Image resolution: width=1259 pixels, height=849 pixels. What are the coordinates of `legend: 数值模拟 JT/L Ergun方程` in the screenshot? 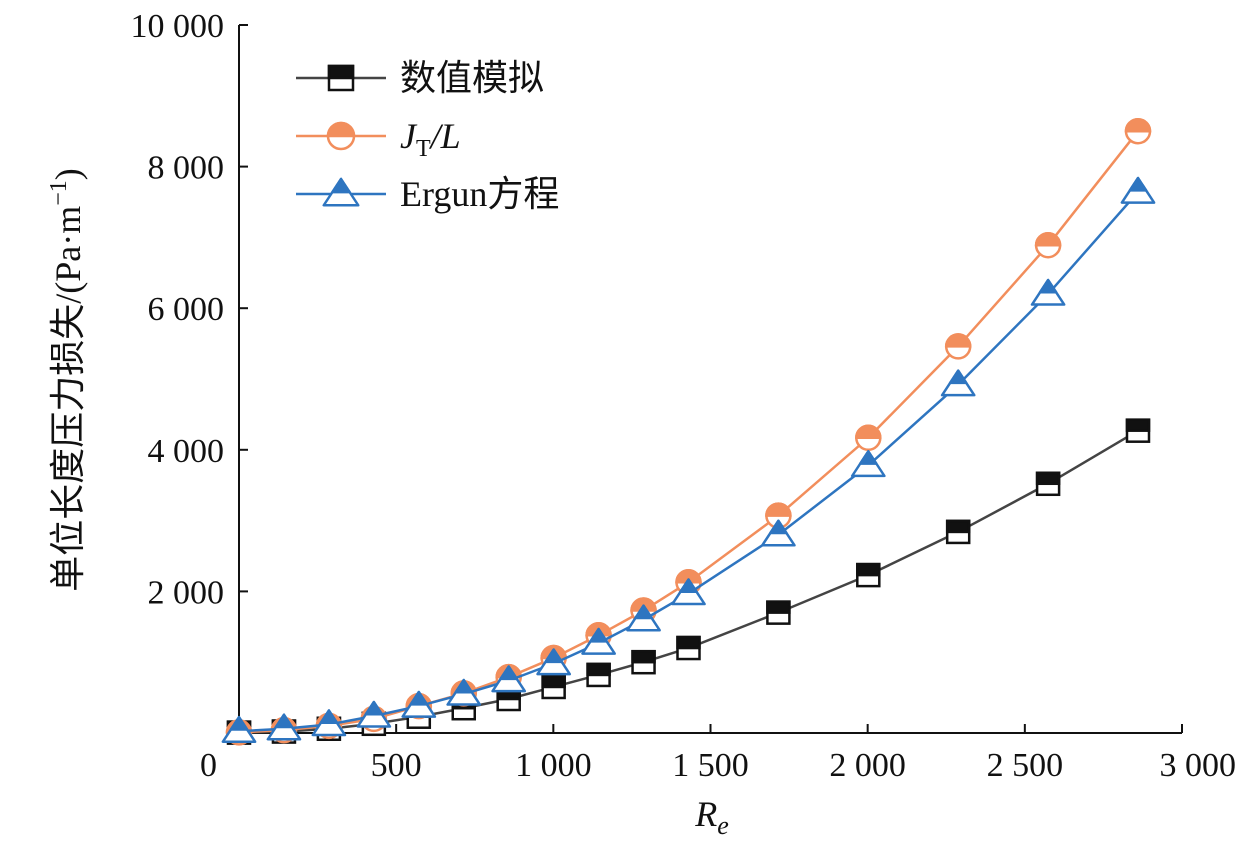 It's located at (427, 136).